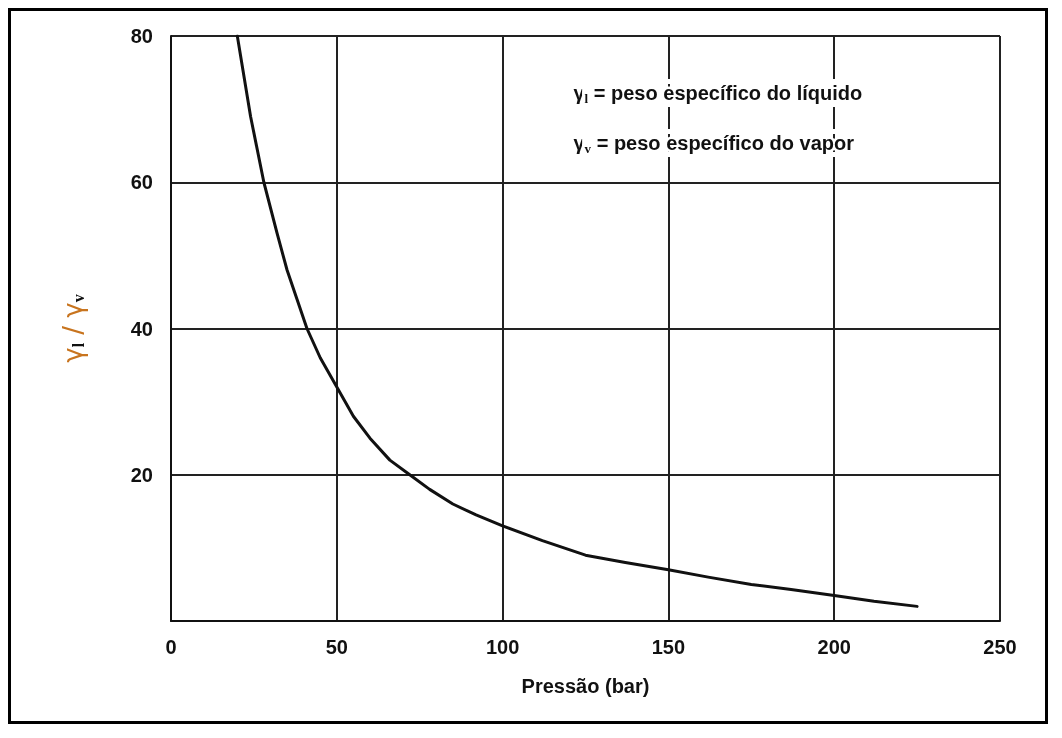  What do you see at coordinates (668, 647) in the screenshot?
I see `x-tick-label: 150` at bounding box center [668, 647].